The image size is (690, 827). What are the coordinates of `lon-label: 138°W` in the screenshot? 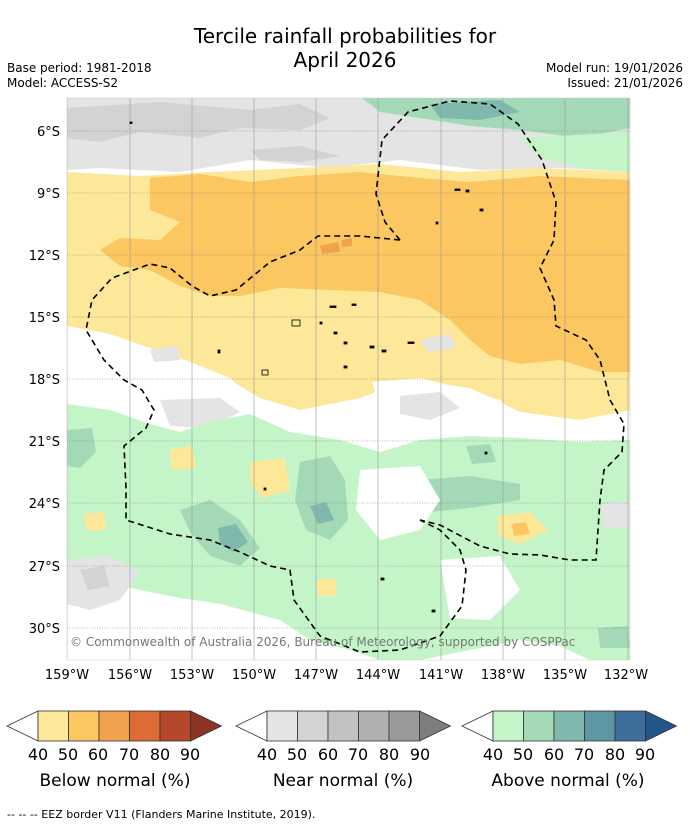 It's located at (503, 675).